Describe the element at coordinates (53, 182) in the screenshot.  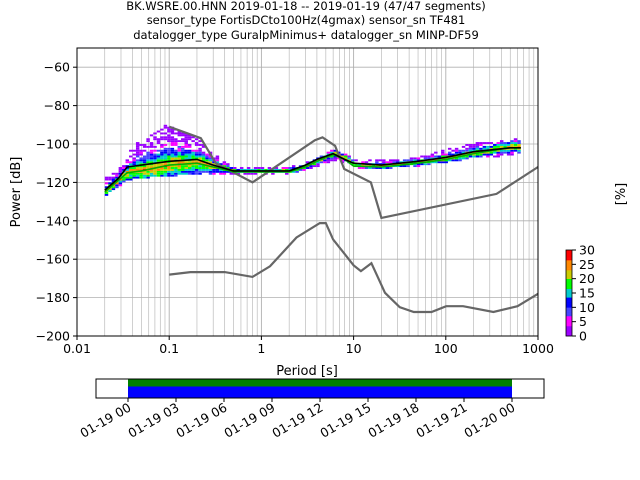
I see `y-tick-label: −120` at that location.